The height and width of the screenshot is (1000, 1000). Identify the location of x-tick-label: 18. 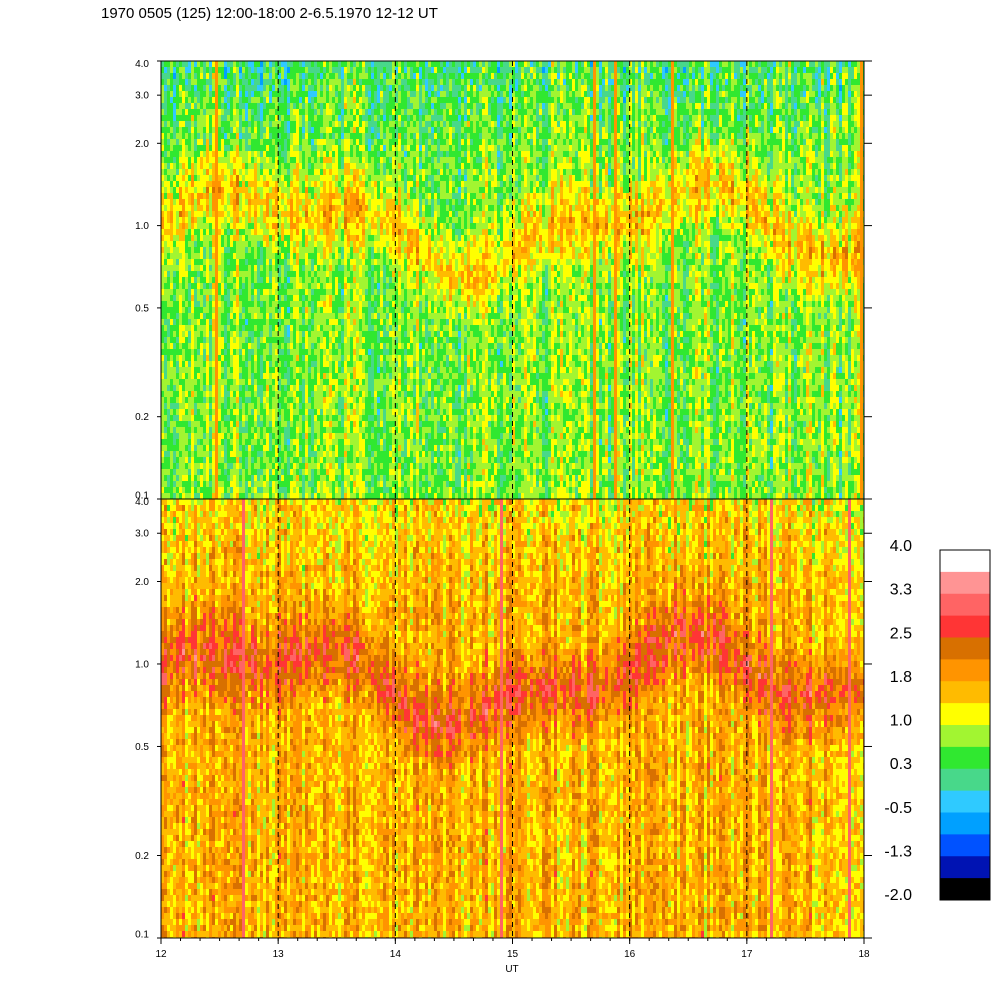
(864, 954).